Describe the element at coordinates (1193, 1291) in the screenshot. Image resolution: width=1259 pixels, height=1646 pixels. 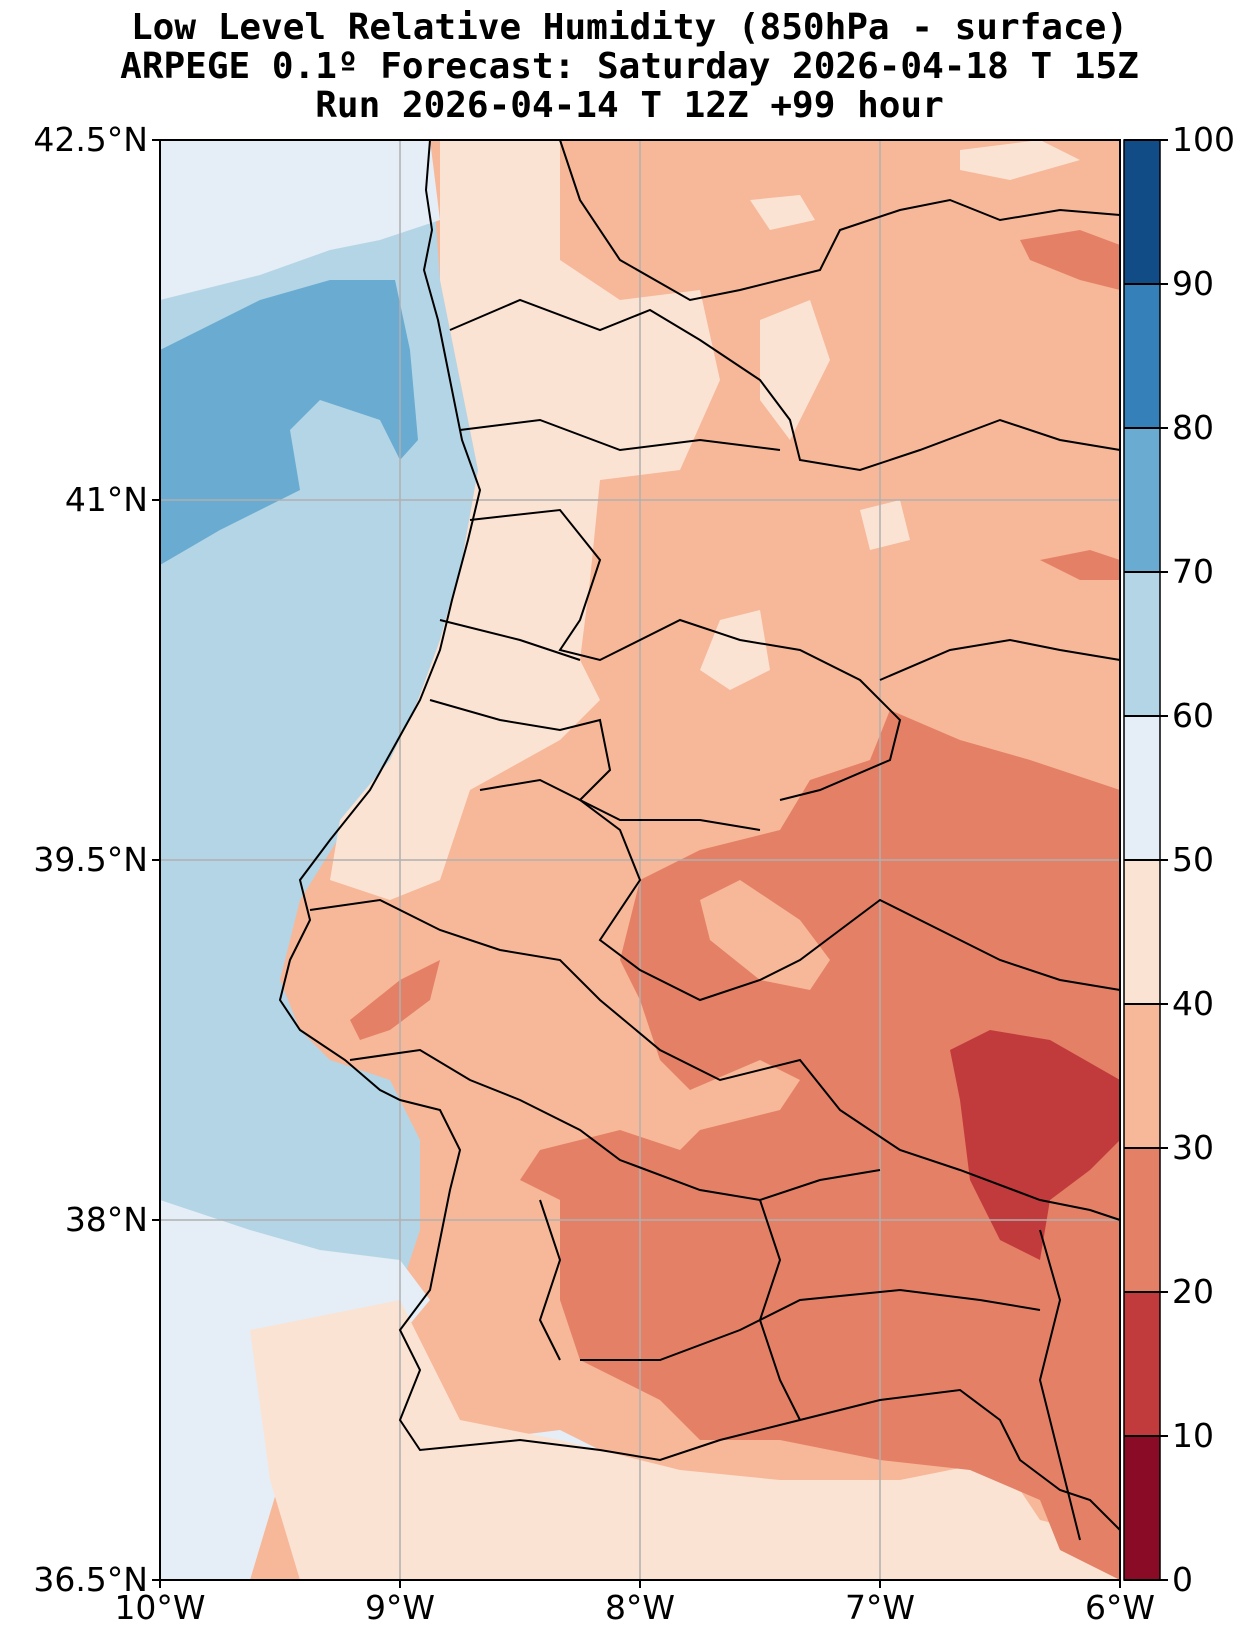
I see `colorbar-tick-label: 20` at that location.